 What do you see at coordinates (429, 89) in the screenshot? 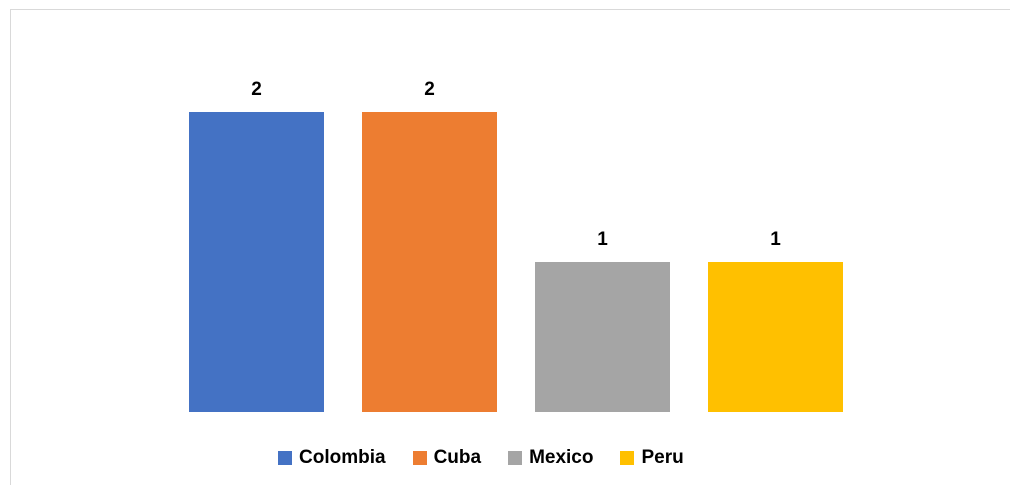
I see `data-label-cuba: 2` at bounding box center [429, 89].